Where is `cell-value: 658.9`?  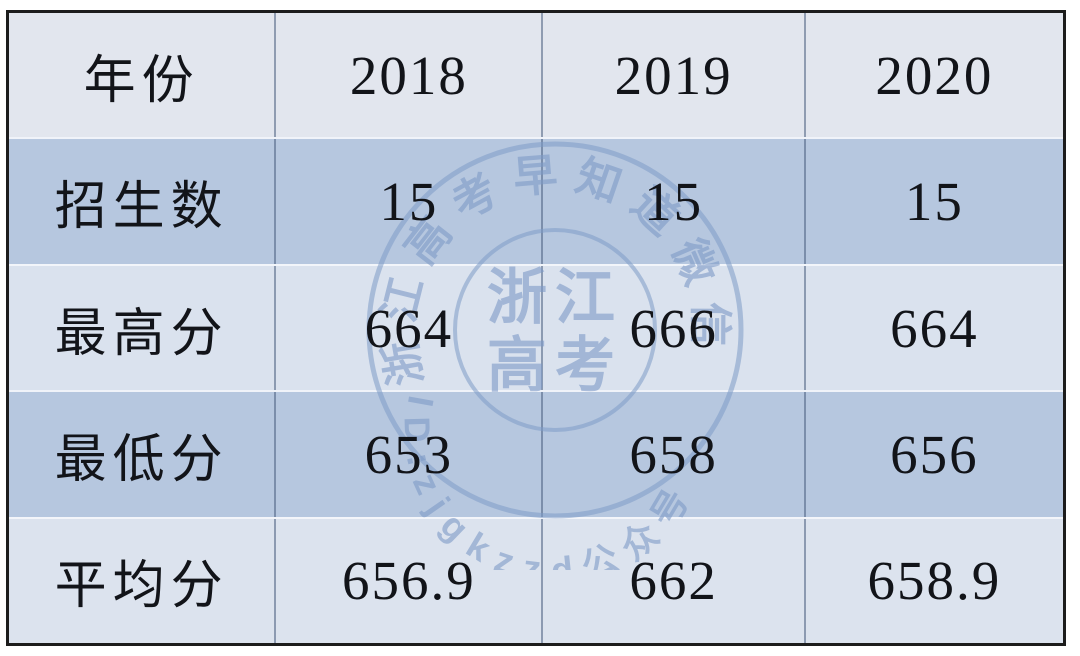
cell-value: 658.9 is located at coordinates (934, 581).